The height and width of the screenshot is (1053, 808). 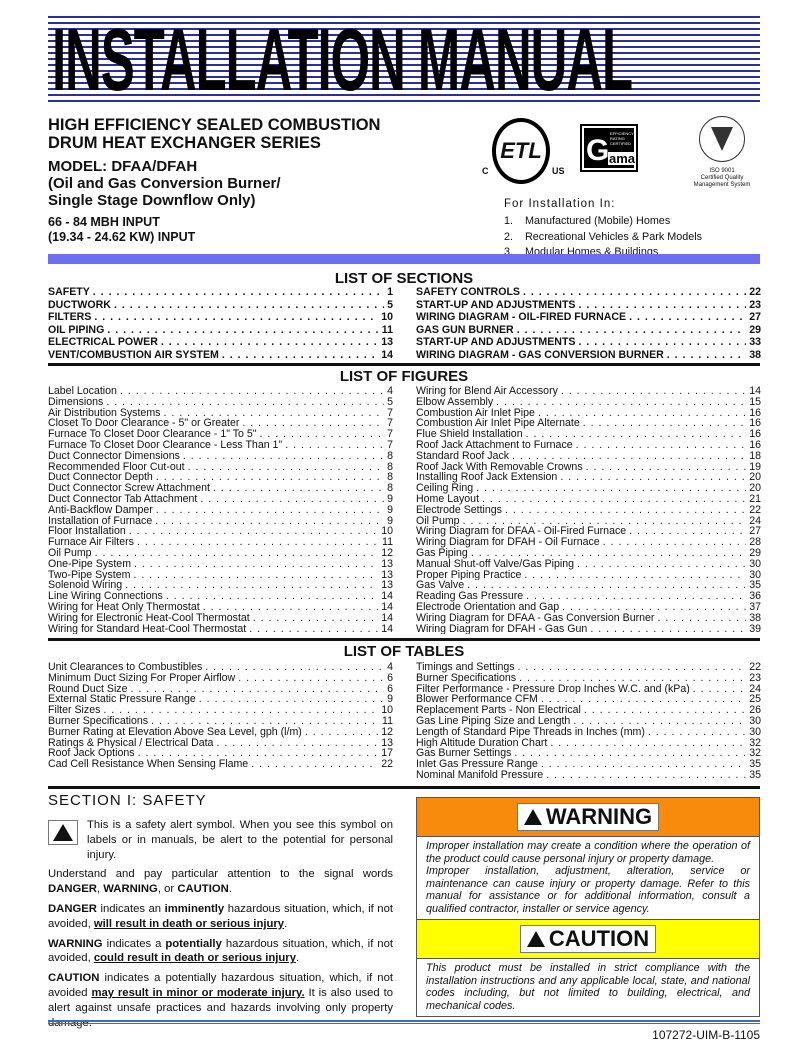 I want to click on toc-entry-title: Gas Burner Settings, so click(x=464, y=754).